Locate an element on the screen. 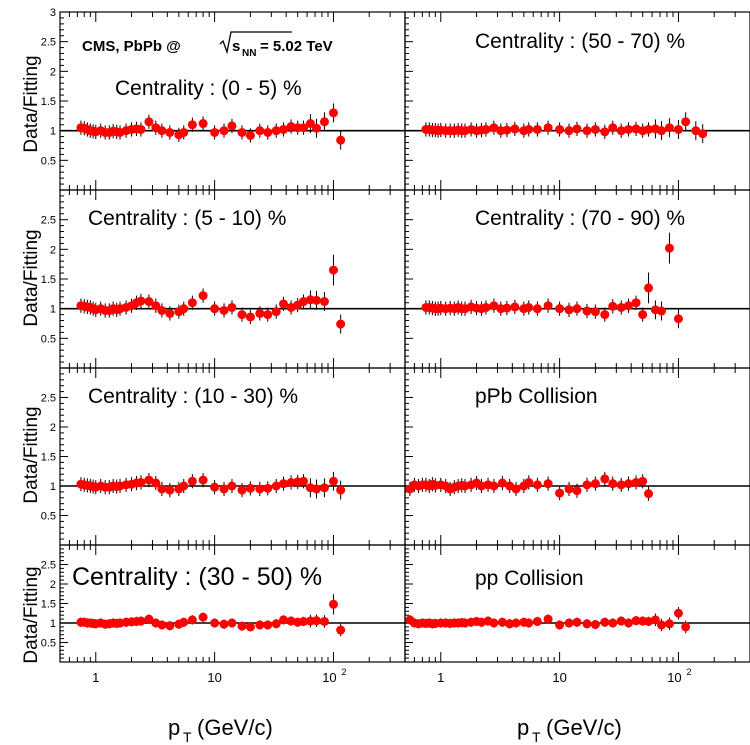 The image size is (750, 745). energy-label-value: = 5.02 TeV is located at coordinates (296, 46).